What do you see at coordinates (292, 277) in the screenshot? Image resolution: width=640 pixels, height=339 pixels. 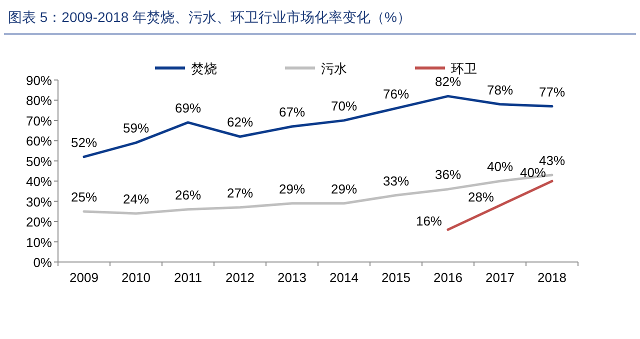 I see `x-tick-label: 2013` at bounding box center [292, 277].